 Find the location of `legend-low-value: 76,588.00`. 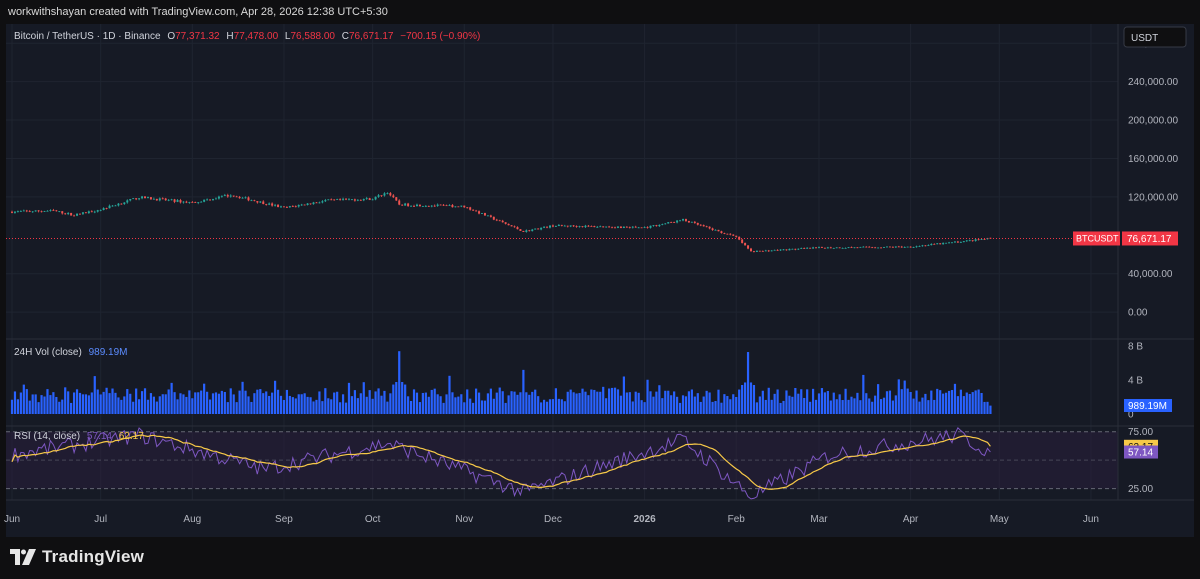

legend-low-value: 76,588.00 is located at coordinates (312, 36).